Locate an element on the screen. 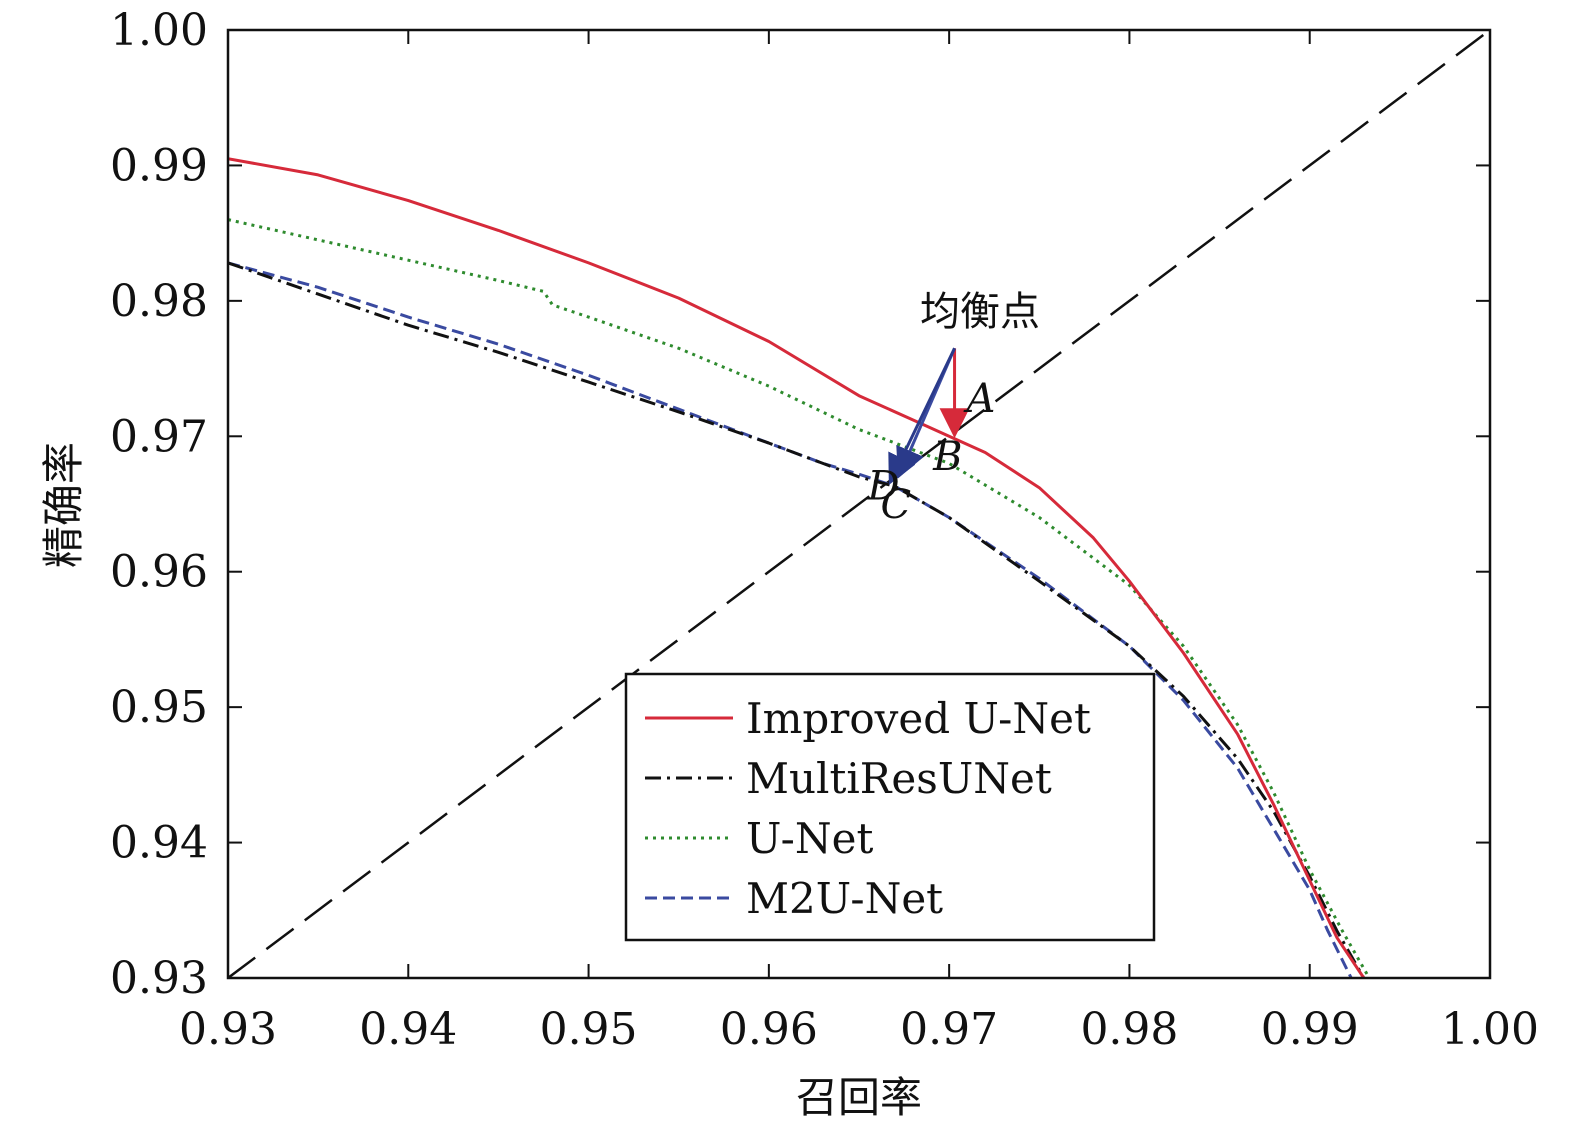 Image resolution: width=1575 pixels, height=1129 pixels. y-tick-label: 0.94 is located at coordinates (159, 843).